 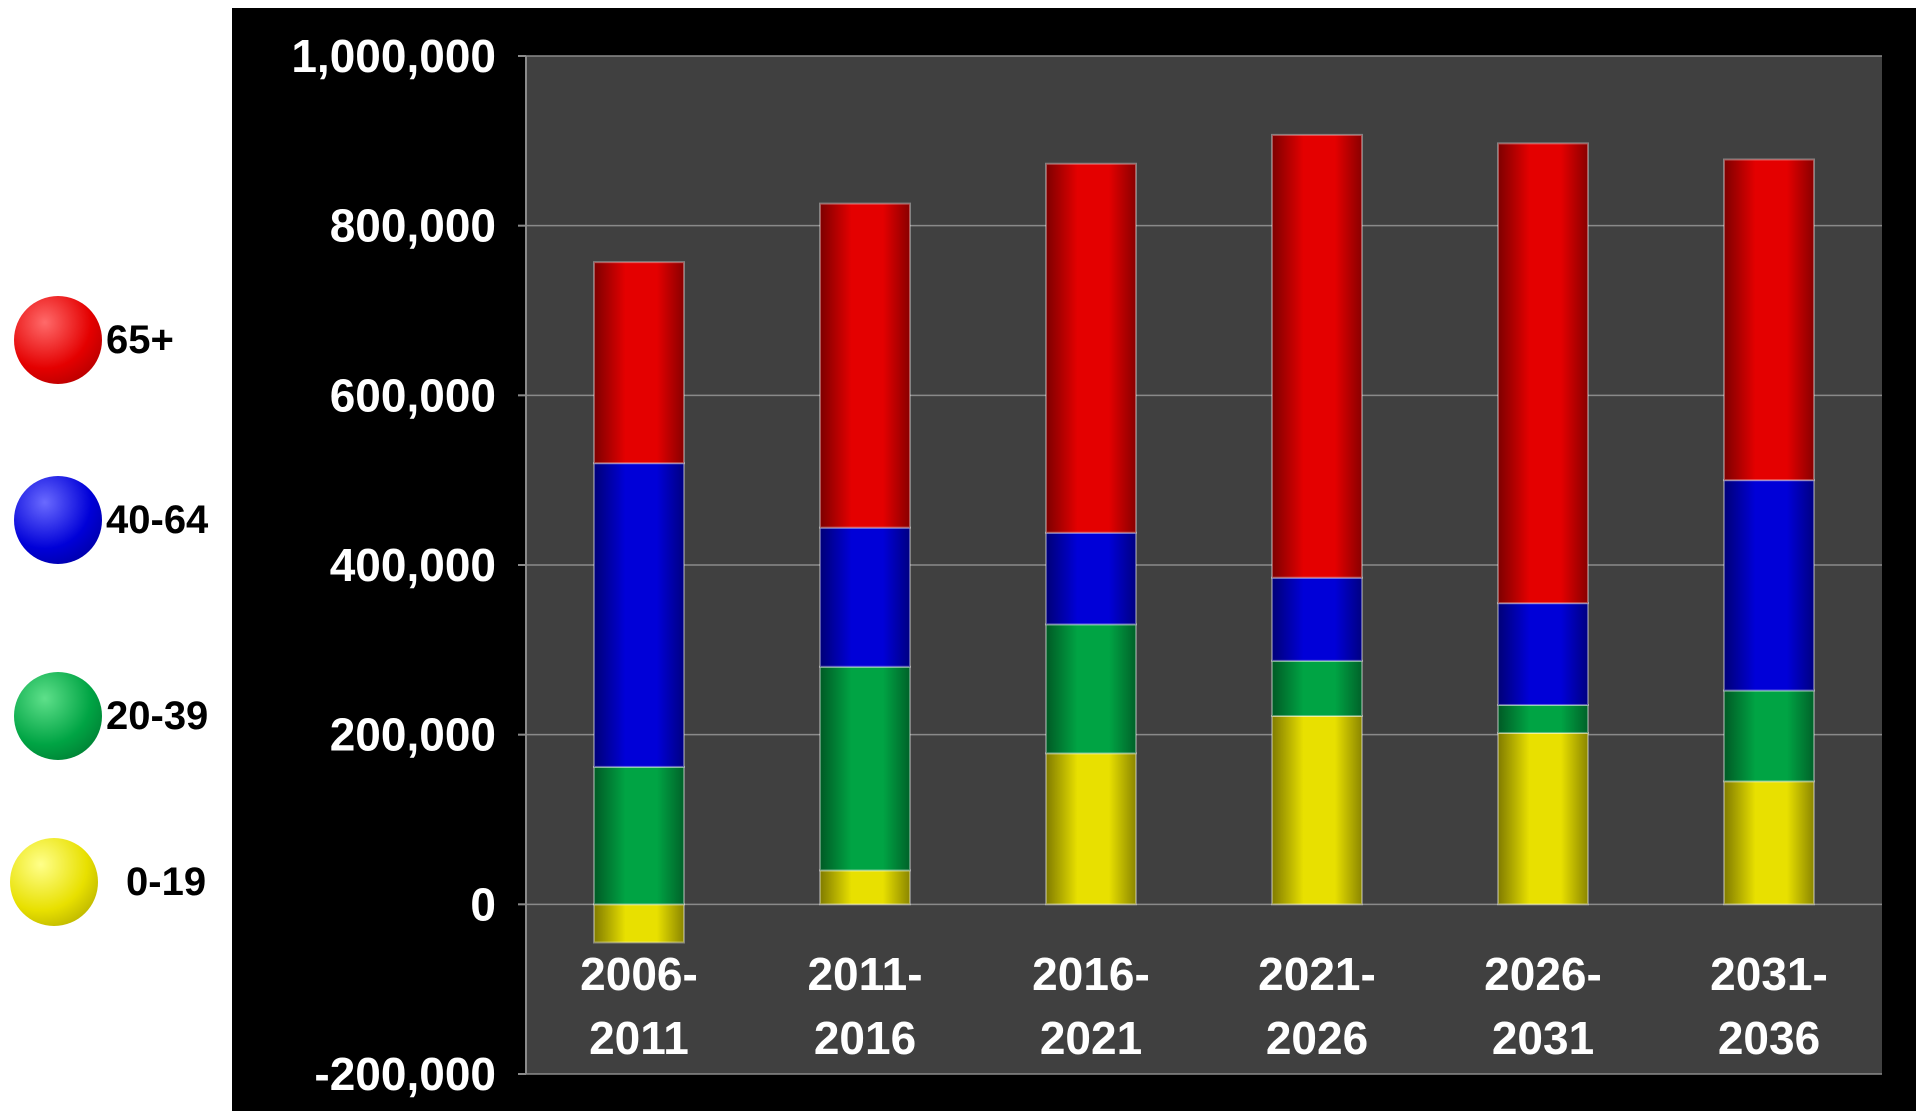 What do you see at coordinates (413, 735) in the screenshot?
I see `y-tick-label: 200,000` at bounding box center [413, 735].